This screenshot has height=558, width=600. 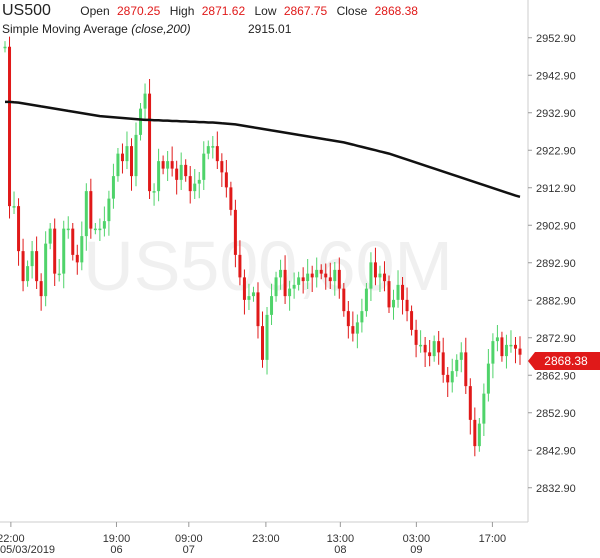 What do you see at coordinates (27, 550) in the screenshot?
I see `x-tick-date: 05/03/2019` at bounding box center [27, 550].